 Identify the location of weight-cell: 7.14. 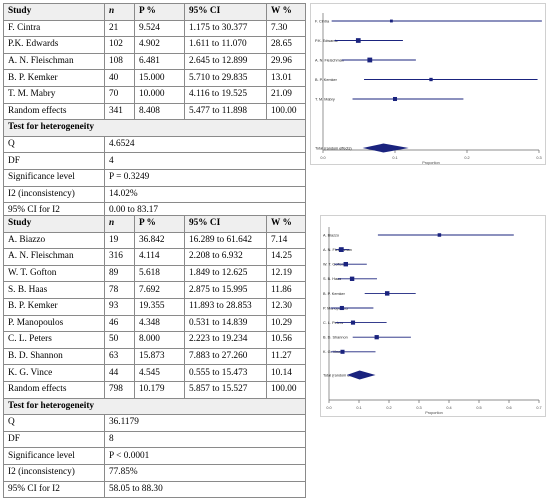
(286, 240).